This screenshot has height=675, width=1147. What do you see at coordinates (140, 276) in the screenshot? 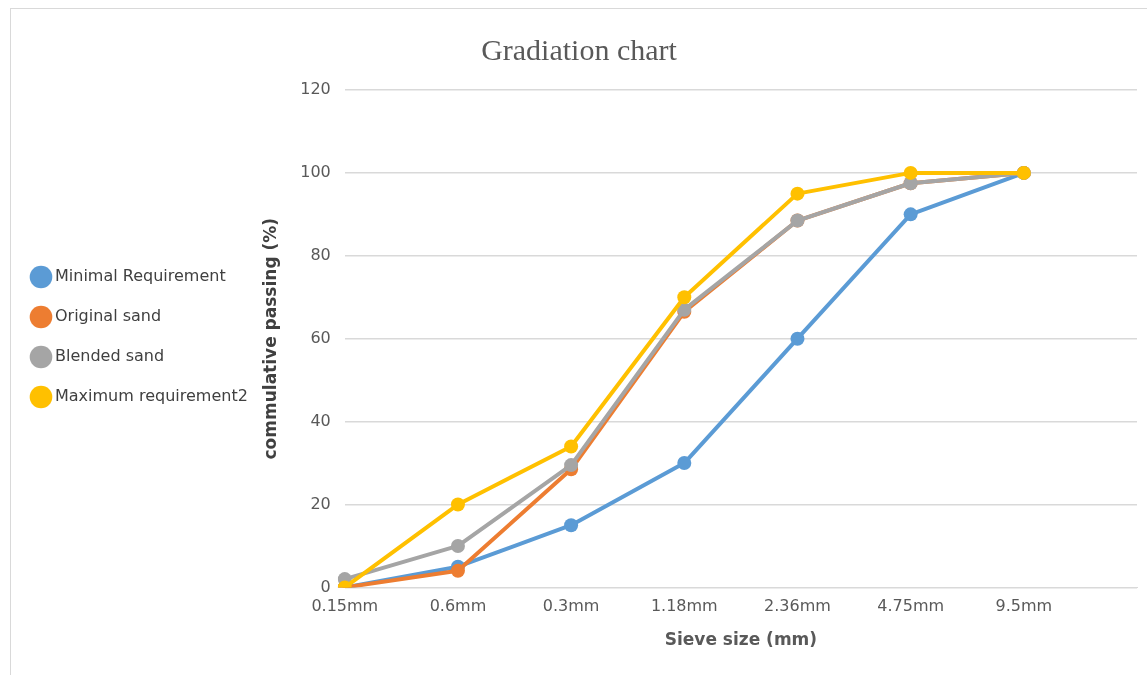
I see `legend-label: Minimal Requirement` at bounding box center [140, 276].